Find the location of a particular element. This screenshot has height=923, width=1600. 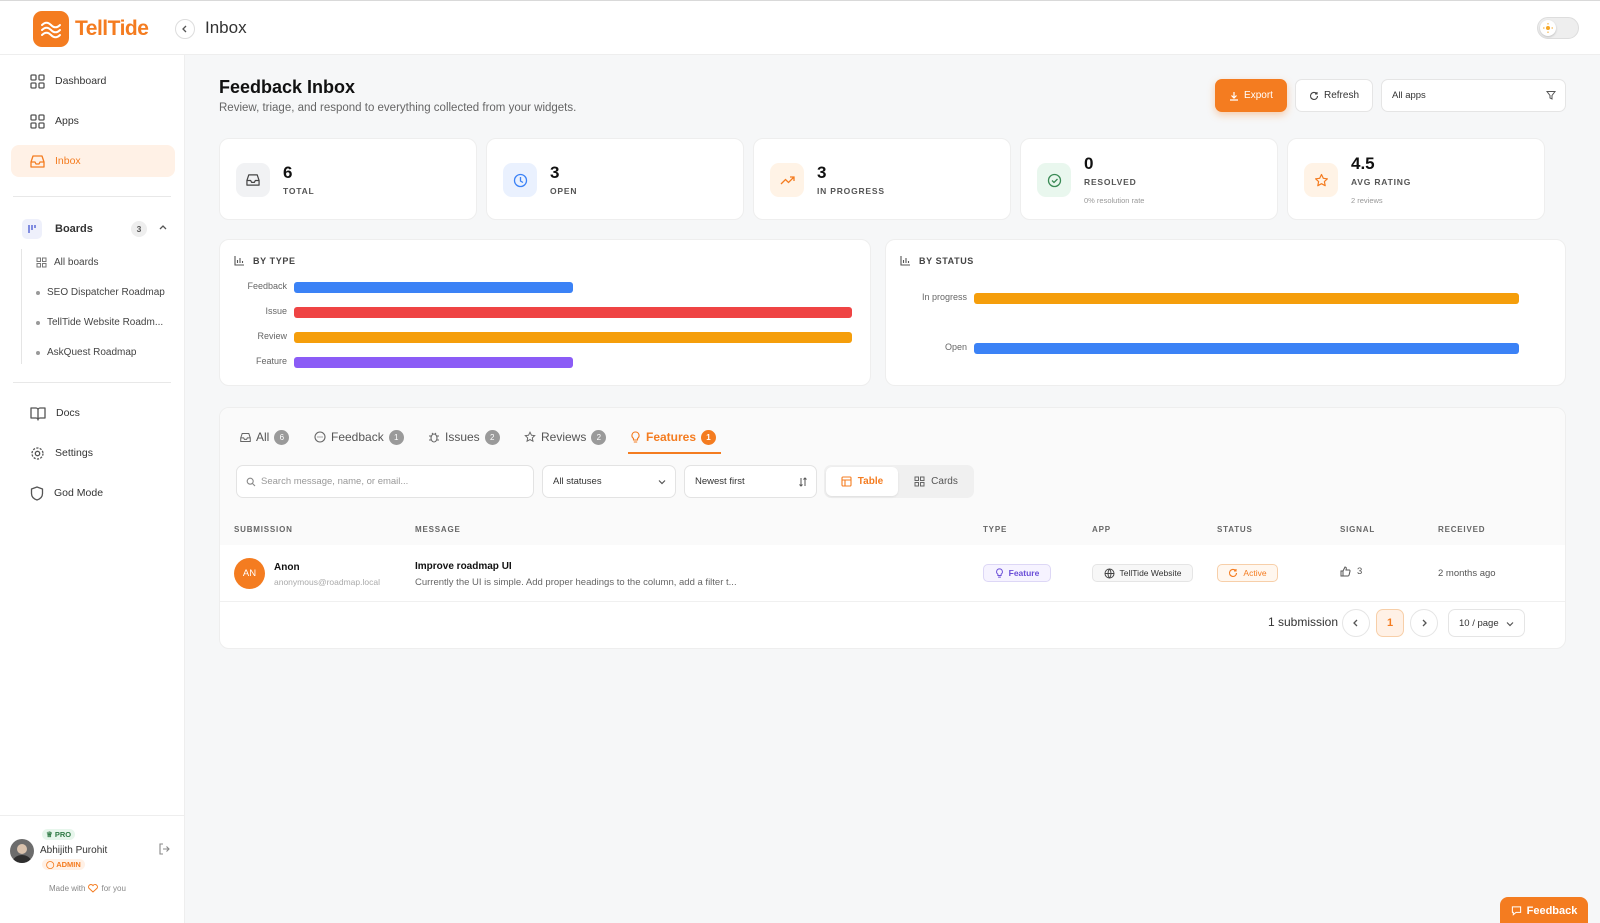

column-header: SIGNAL is located at coordinates (1358, 529).